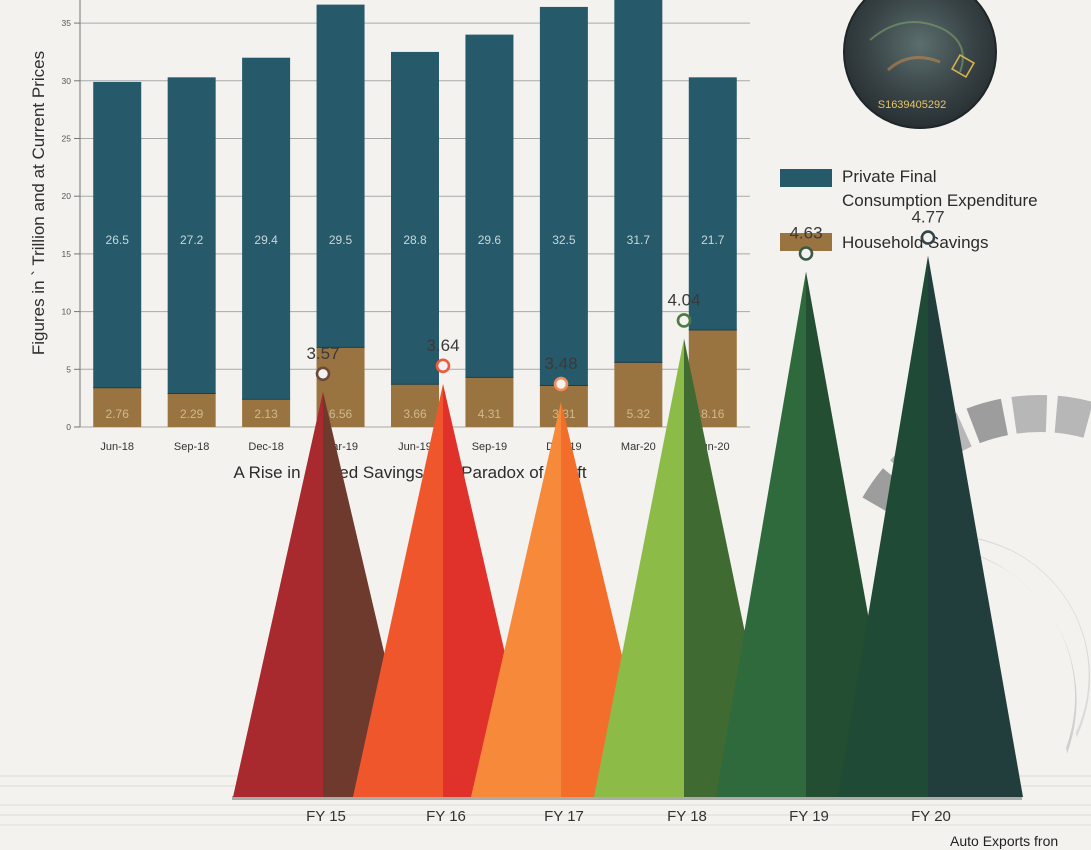  What do you see at coordinates (805, 232) in the screenshot?
I see `triangle-value-label: 4.63` at bounding box center [805, 232].